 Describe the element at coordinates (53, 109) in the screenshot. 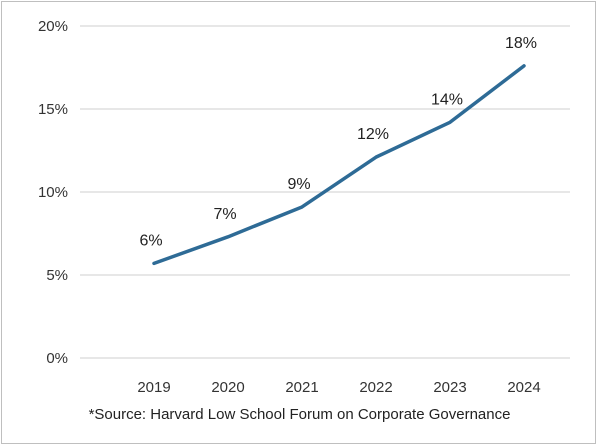

I see `y-tick-label: 15%` at that location.